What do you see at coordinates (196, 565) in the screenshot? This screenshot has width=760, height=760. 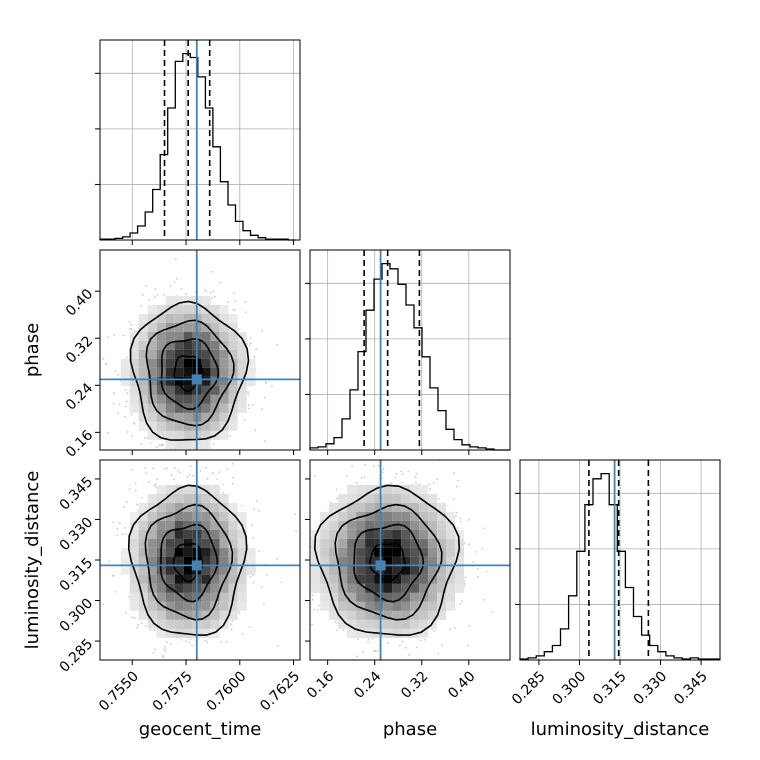 I see `truth-marker` at bounding box center [196, 565].